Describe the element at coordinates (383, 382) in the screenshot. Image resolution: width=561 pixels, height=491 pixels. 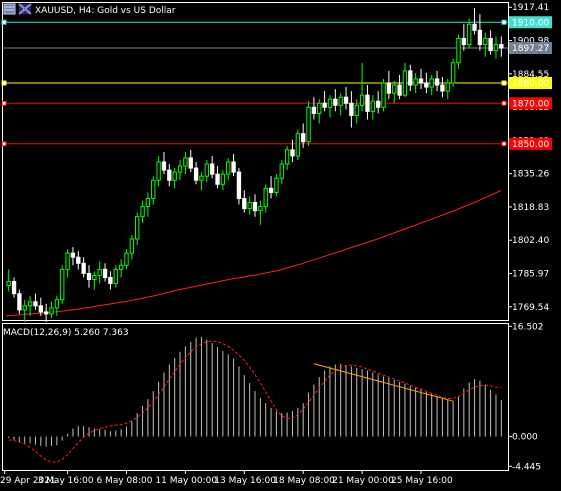
I see `macd-trend-line` at that location.